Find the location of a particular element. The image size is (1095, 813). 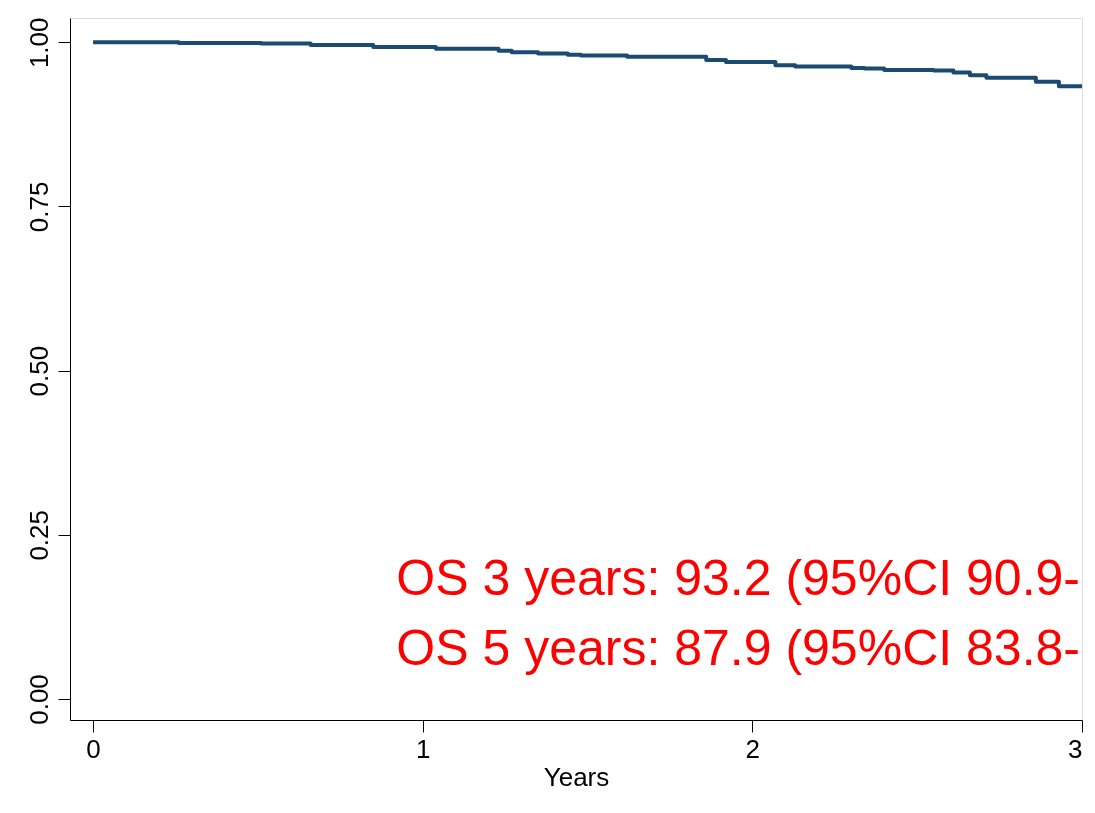

x-tick-label: 0 is located at coordinates (93, 748).